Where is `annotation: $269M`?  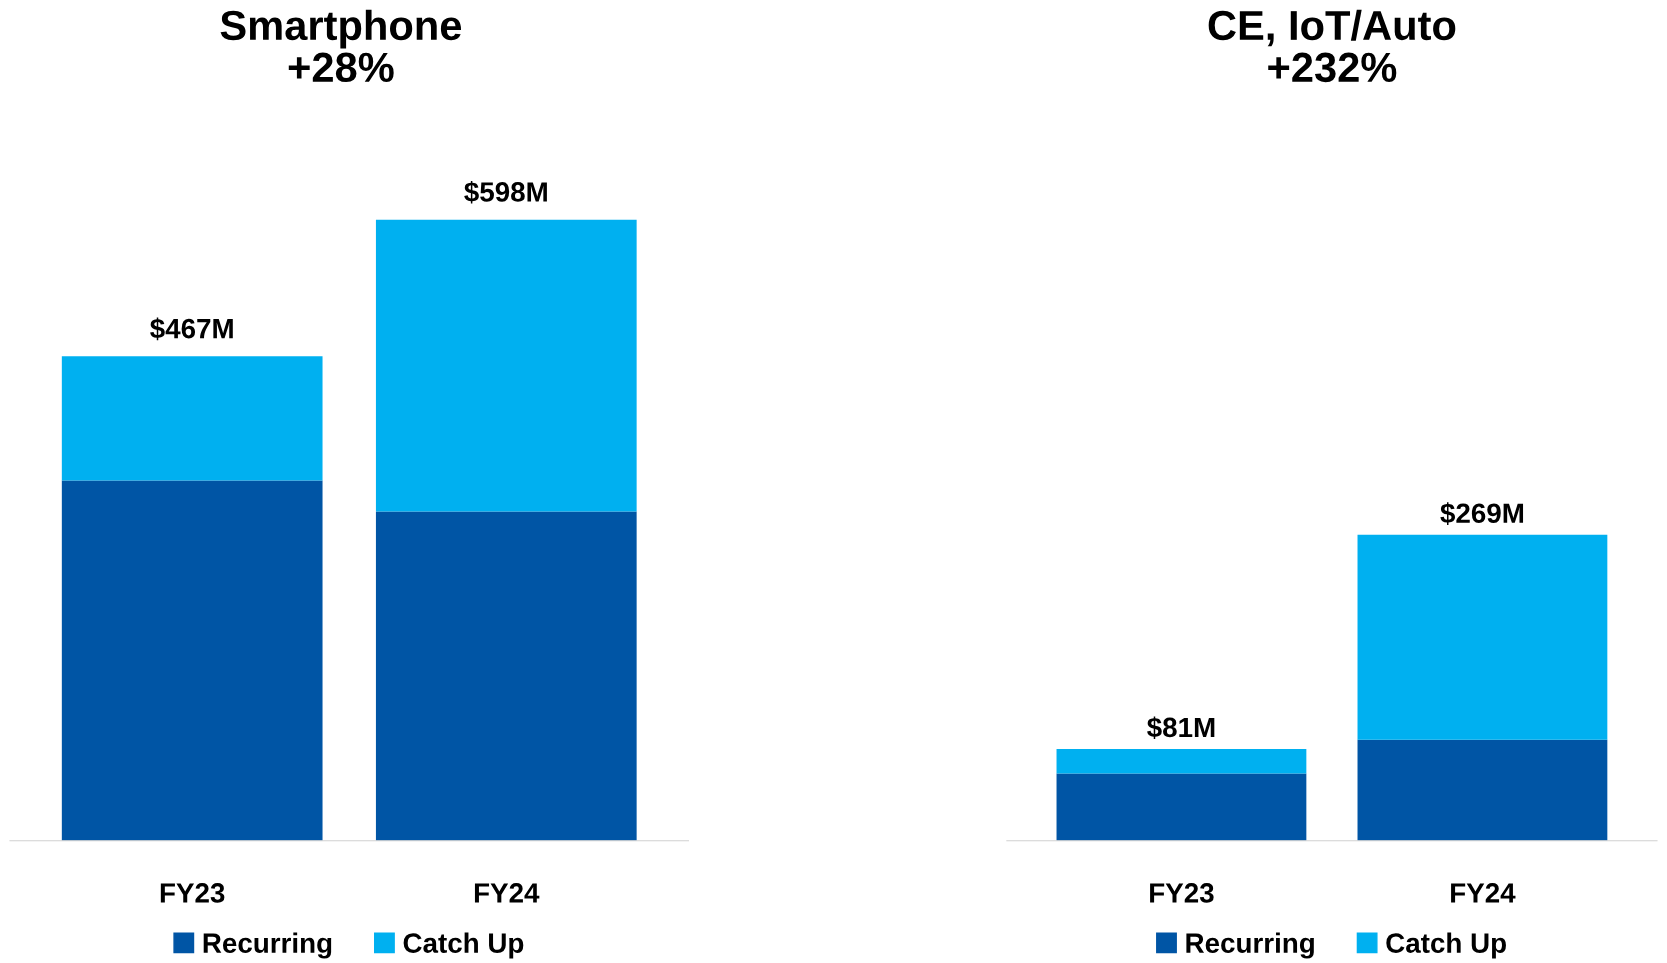 annotation: $269M is located at coordinates (1482, 513).